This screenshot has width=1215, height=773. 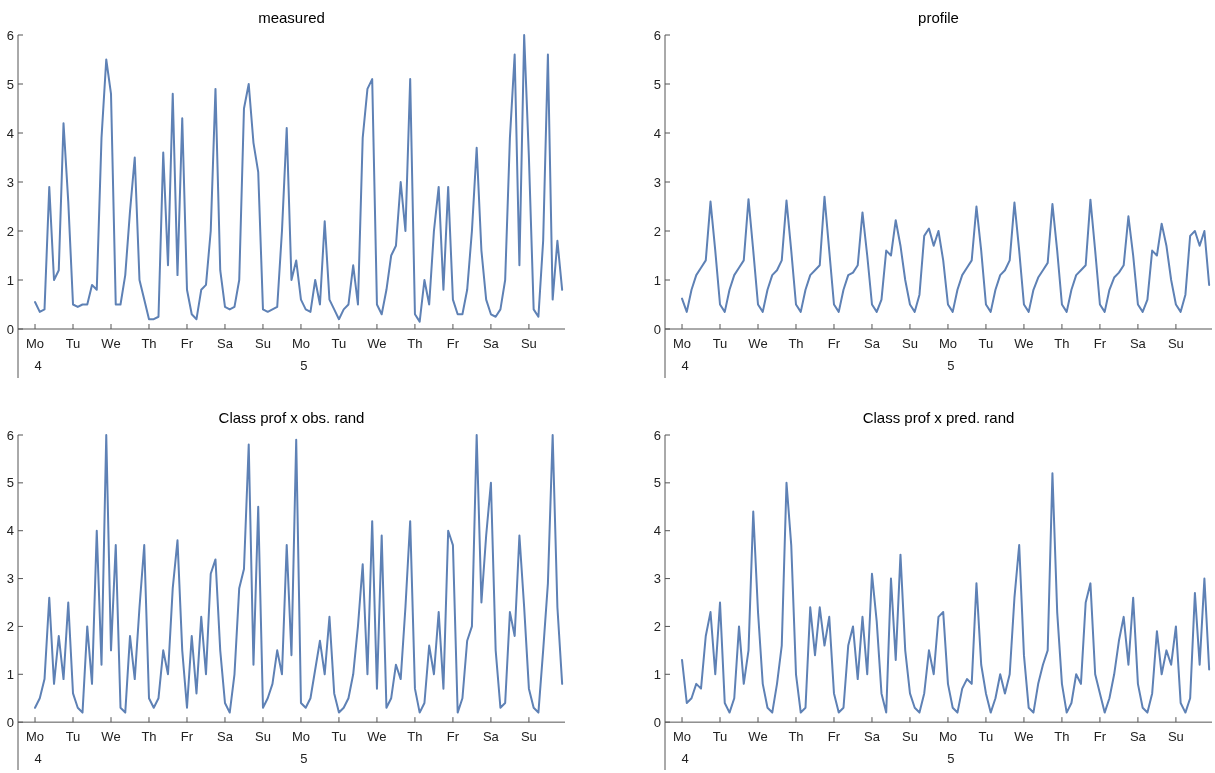 I want to click on chart-title: Class prof x obs. rand, so click(x=291, y=417).